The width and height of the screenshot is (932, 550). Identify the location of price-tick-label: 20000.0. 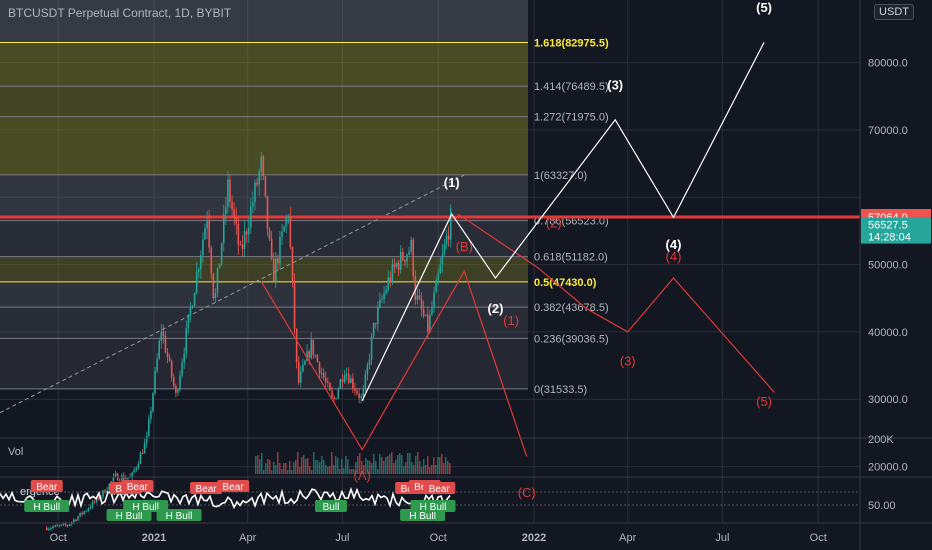
(888, 468).